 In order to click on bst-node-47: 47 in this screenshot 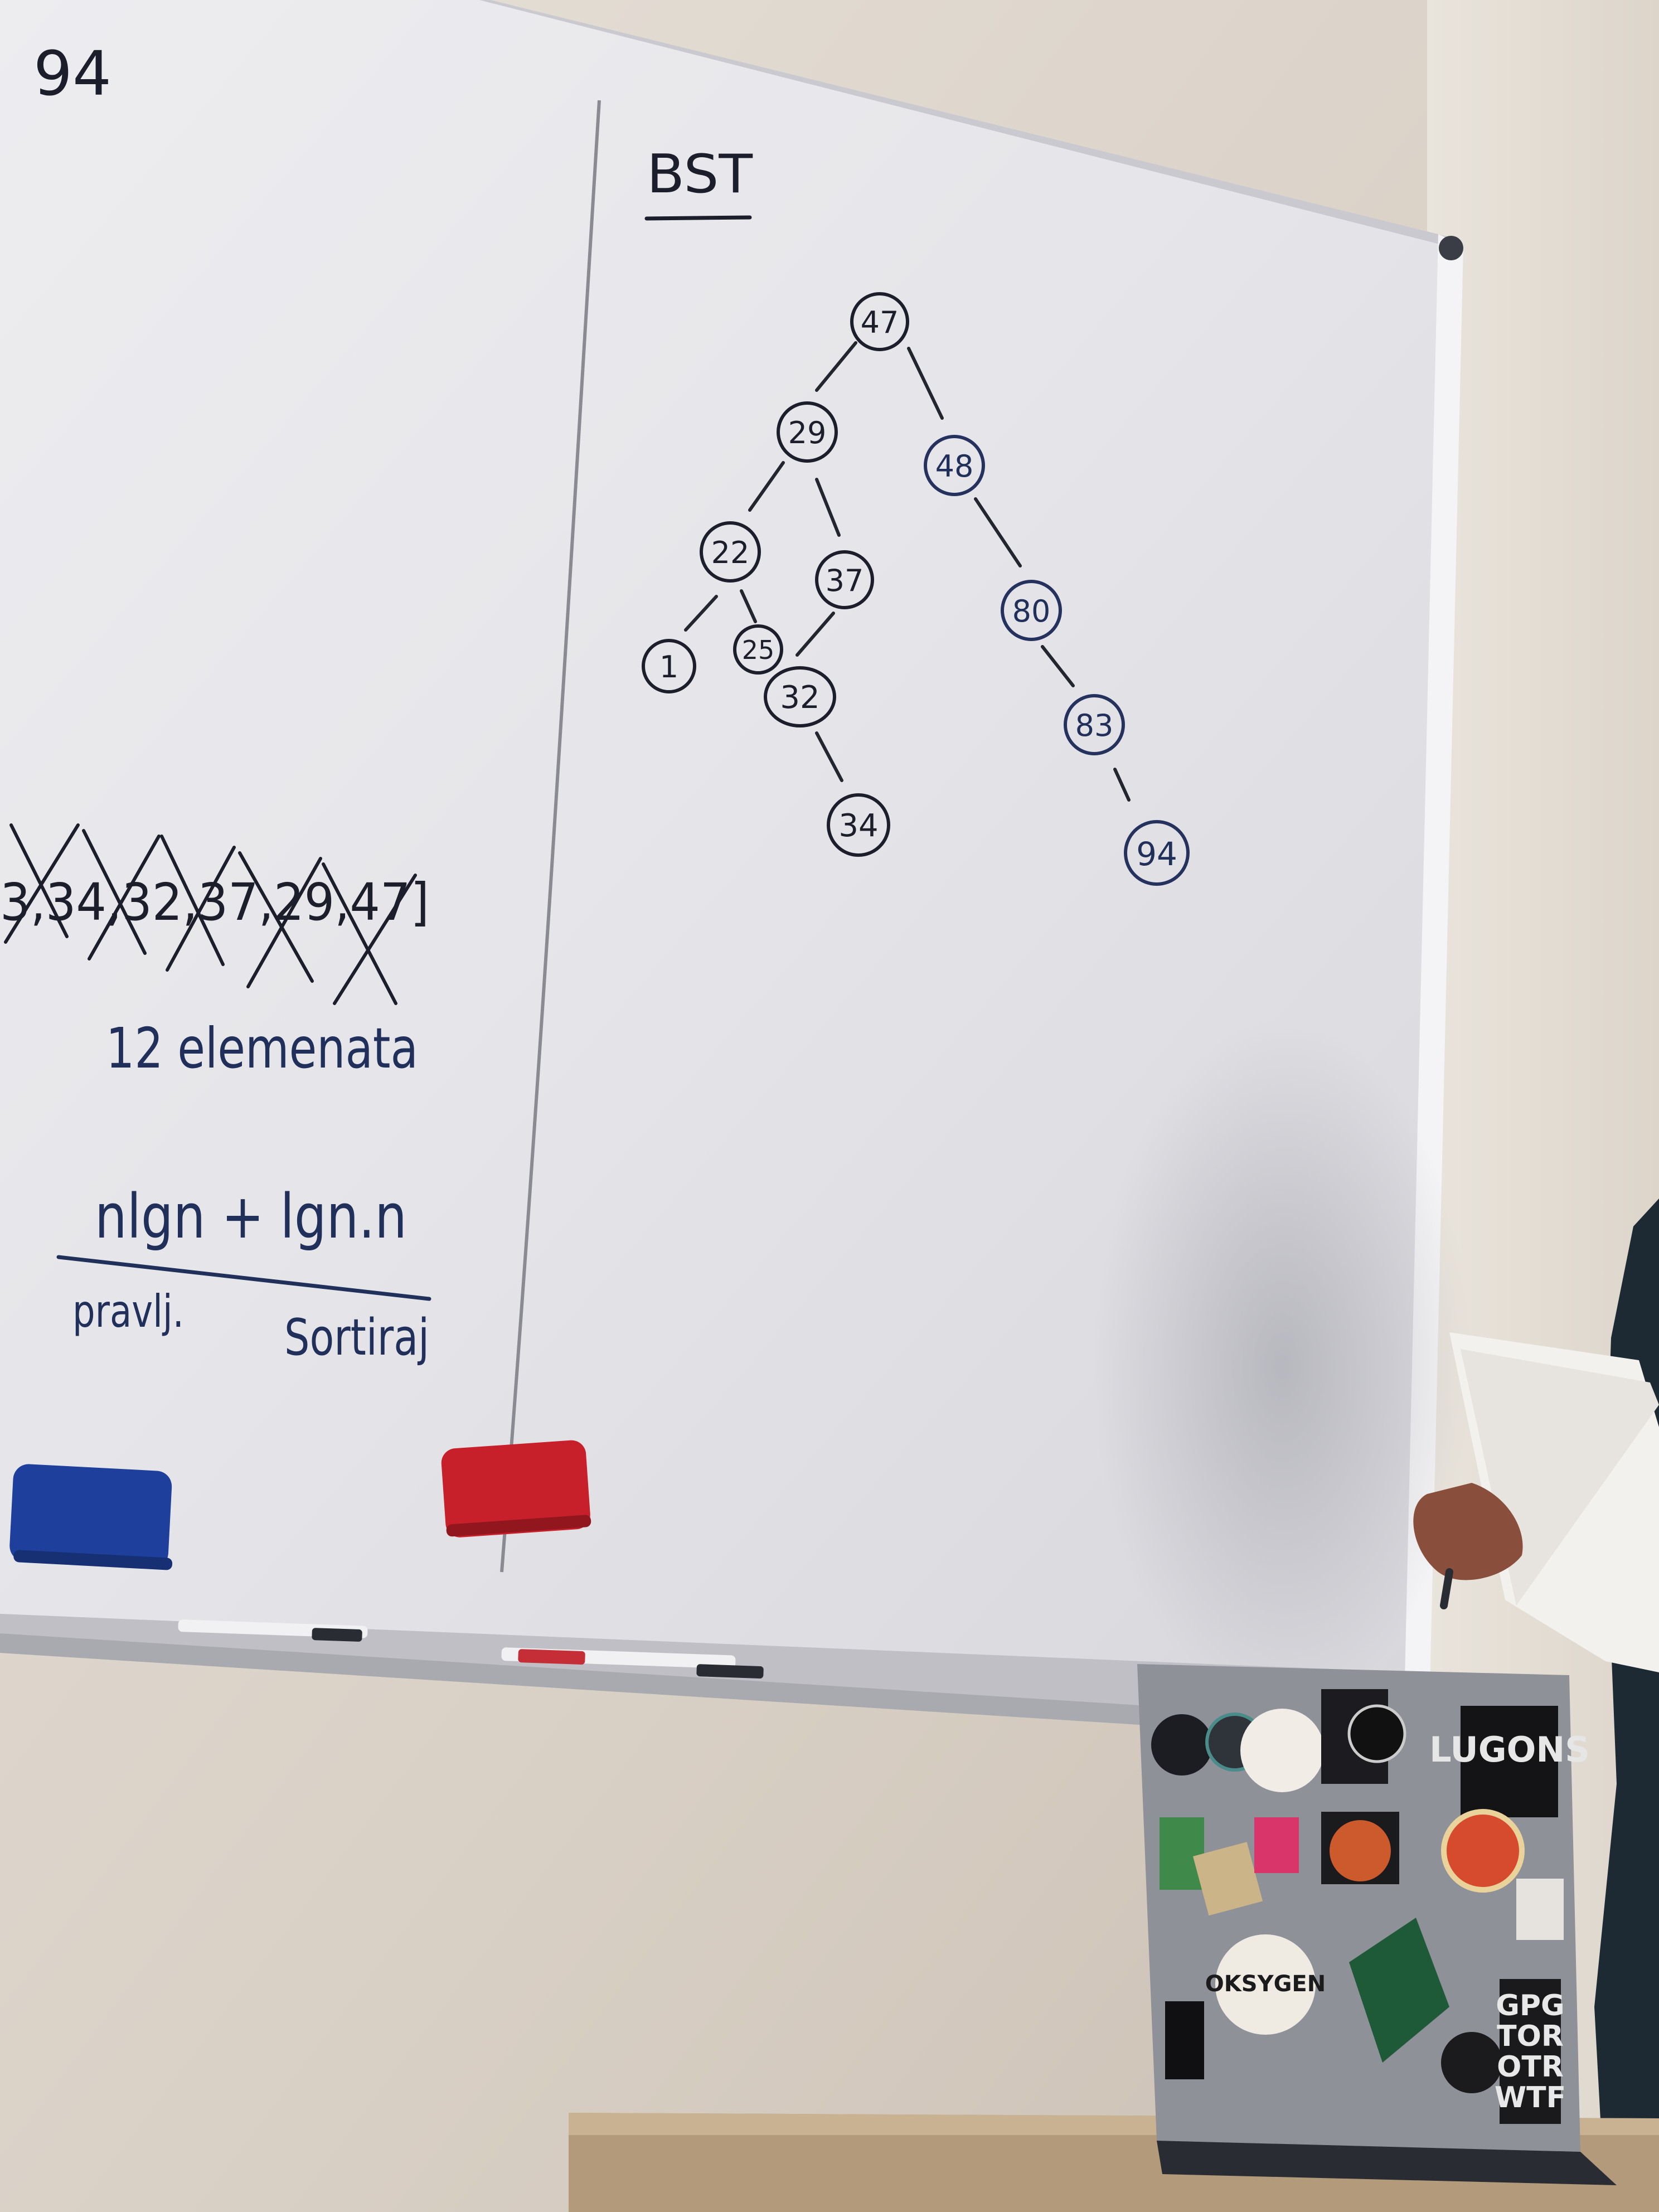, I will do `click(879, 321)`.